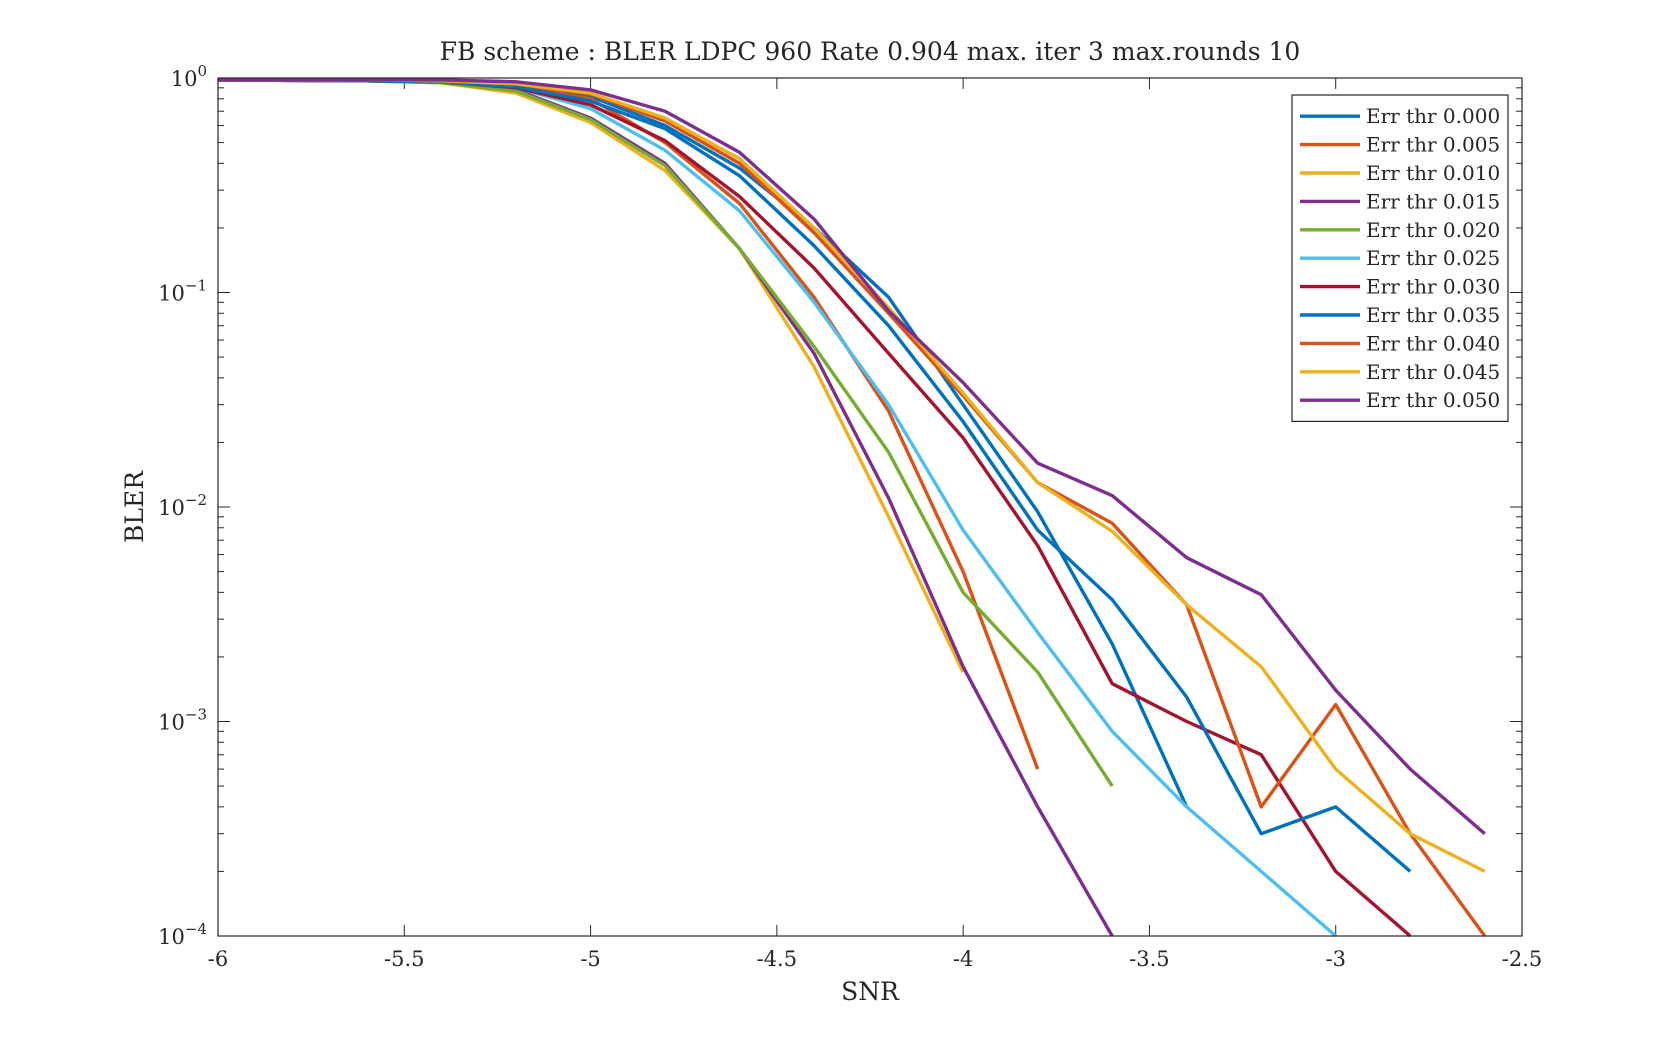 The height and width of the screenshot is (1042, 1667). What do you see at coordinates (875, 959) in the screenshot?
I see `x-tick-labels: -6 -5.5 -5 -4.5 -4 -3.5 -3 -2.5` at bounding box center [875, 959].